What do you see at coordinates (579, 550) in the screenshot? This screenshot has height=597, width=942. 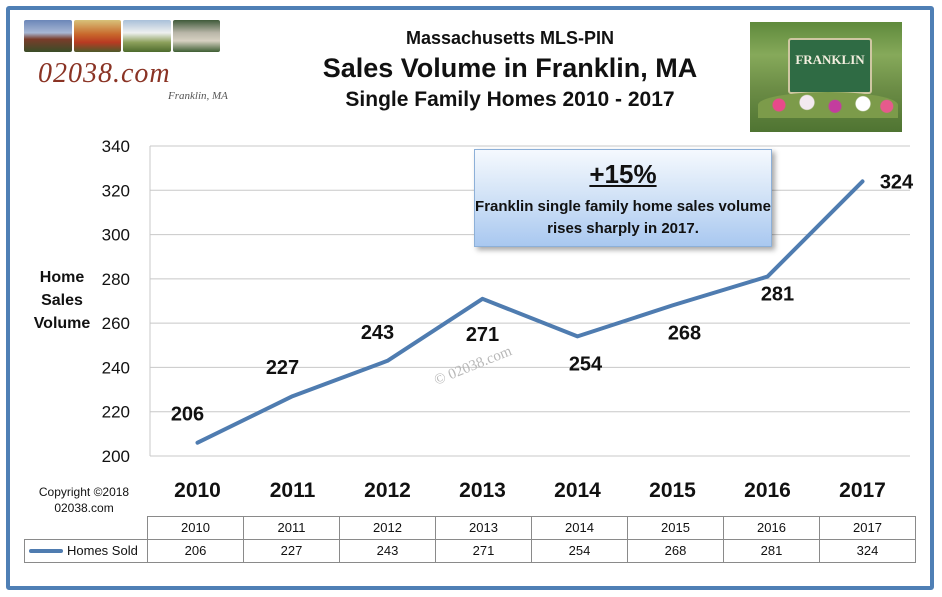 I see `table-value-cell: 254` at bounding box center [579, 550].